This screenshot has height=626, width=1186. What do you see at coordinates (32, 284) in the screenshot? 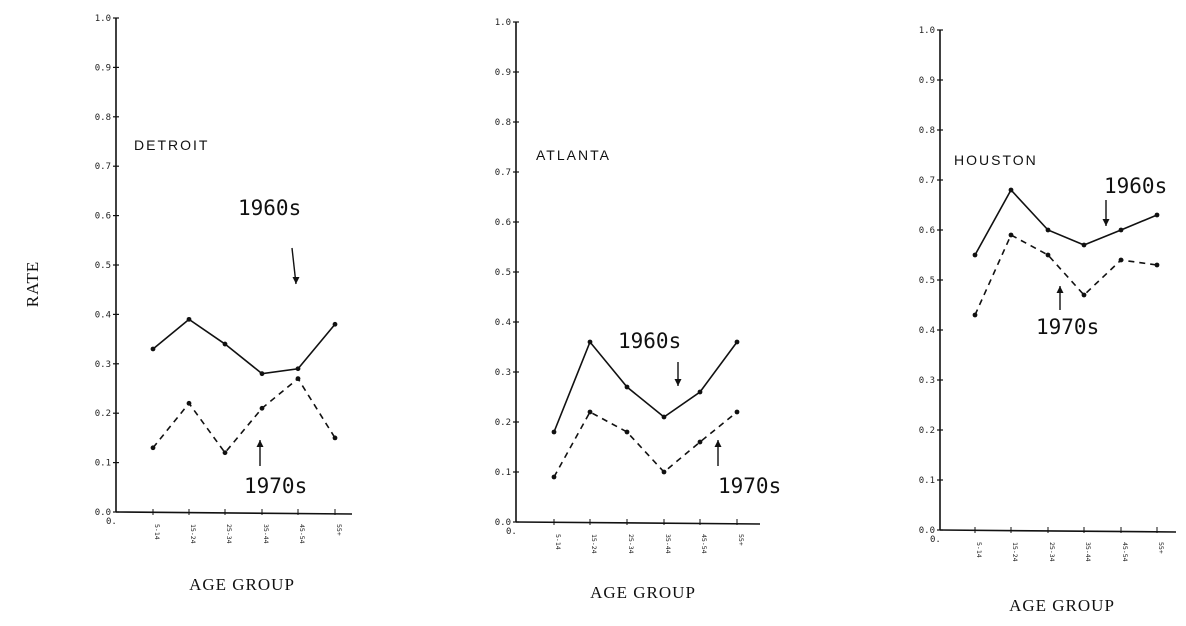
I see `y-axis-title: RATE` at bounding box center [32, 284].